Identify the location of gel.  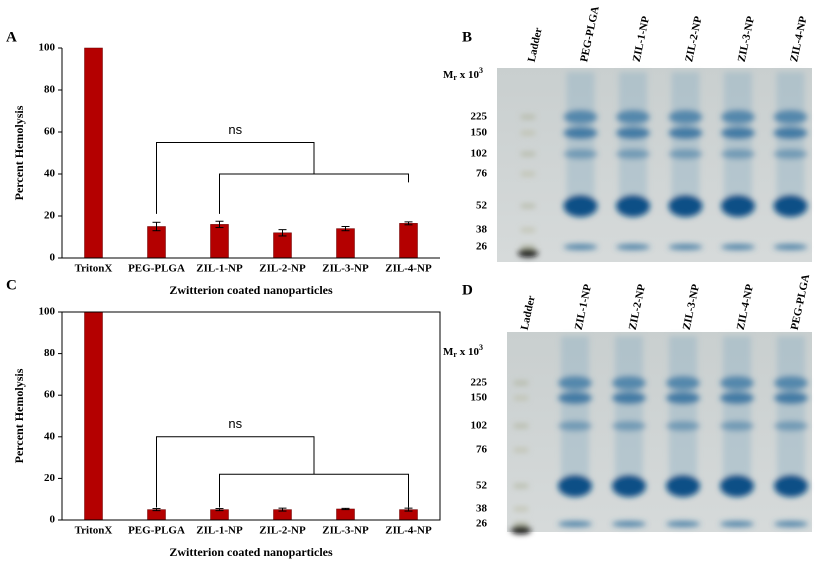
(654, 165).